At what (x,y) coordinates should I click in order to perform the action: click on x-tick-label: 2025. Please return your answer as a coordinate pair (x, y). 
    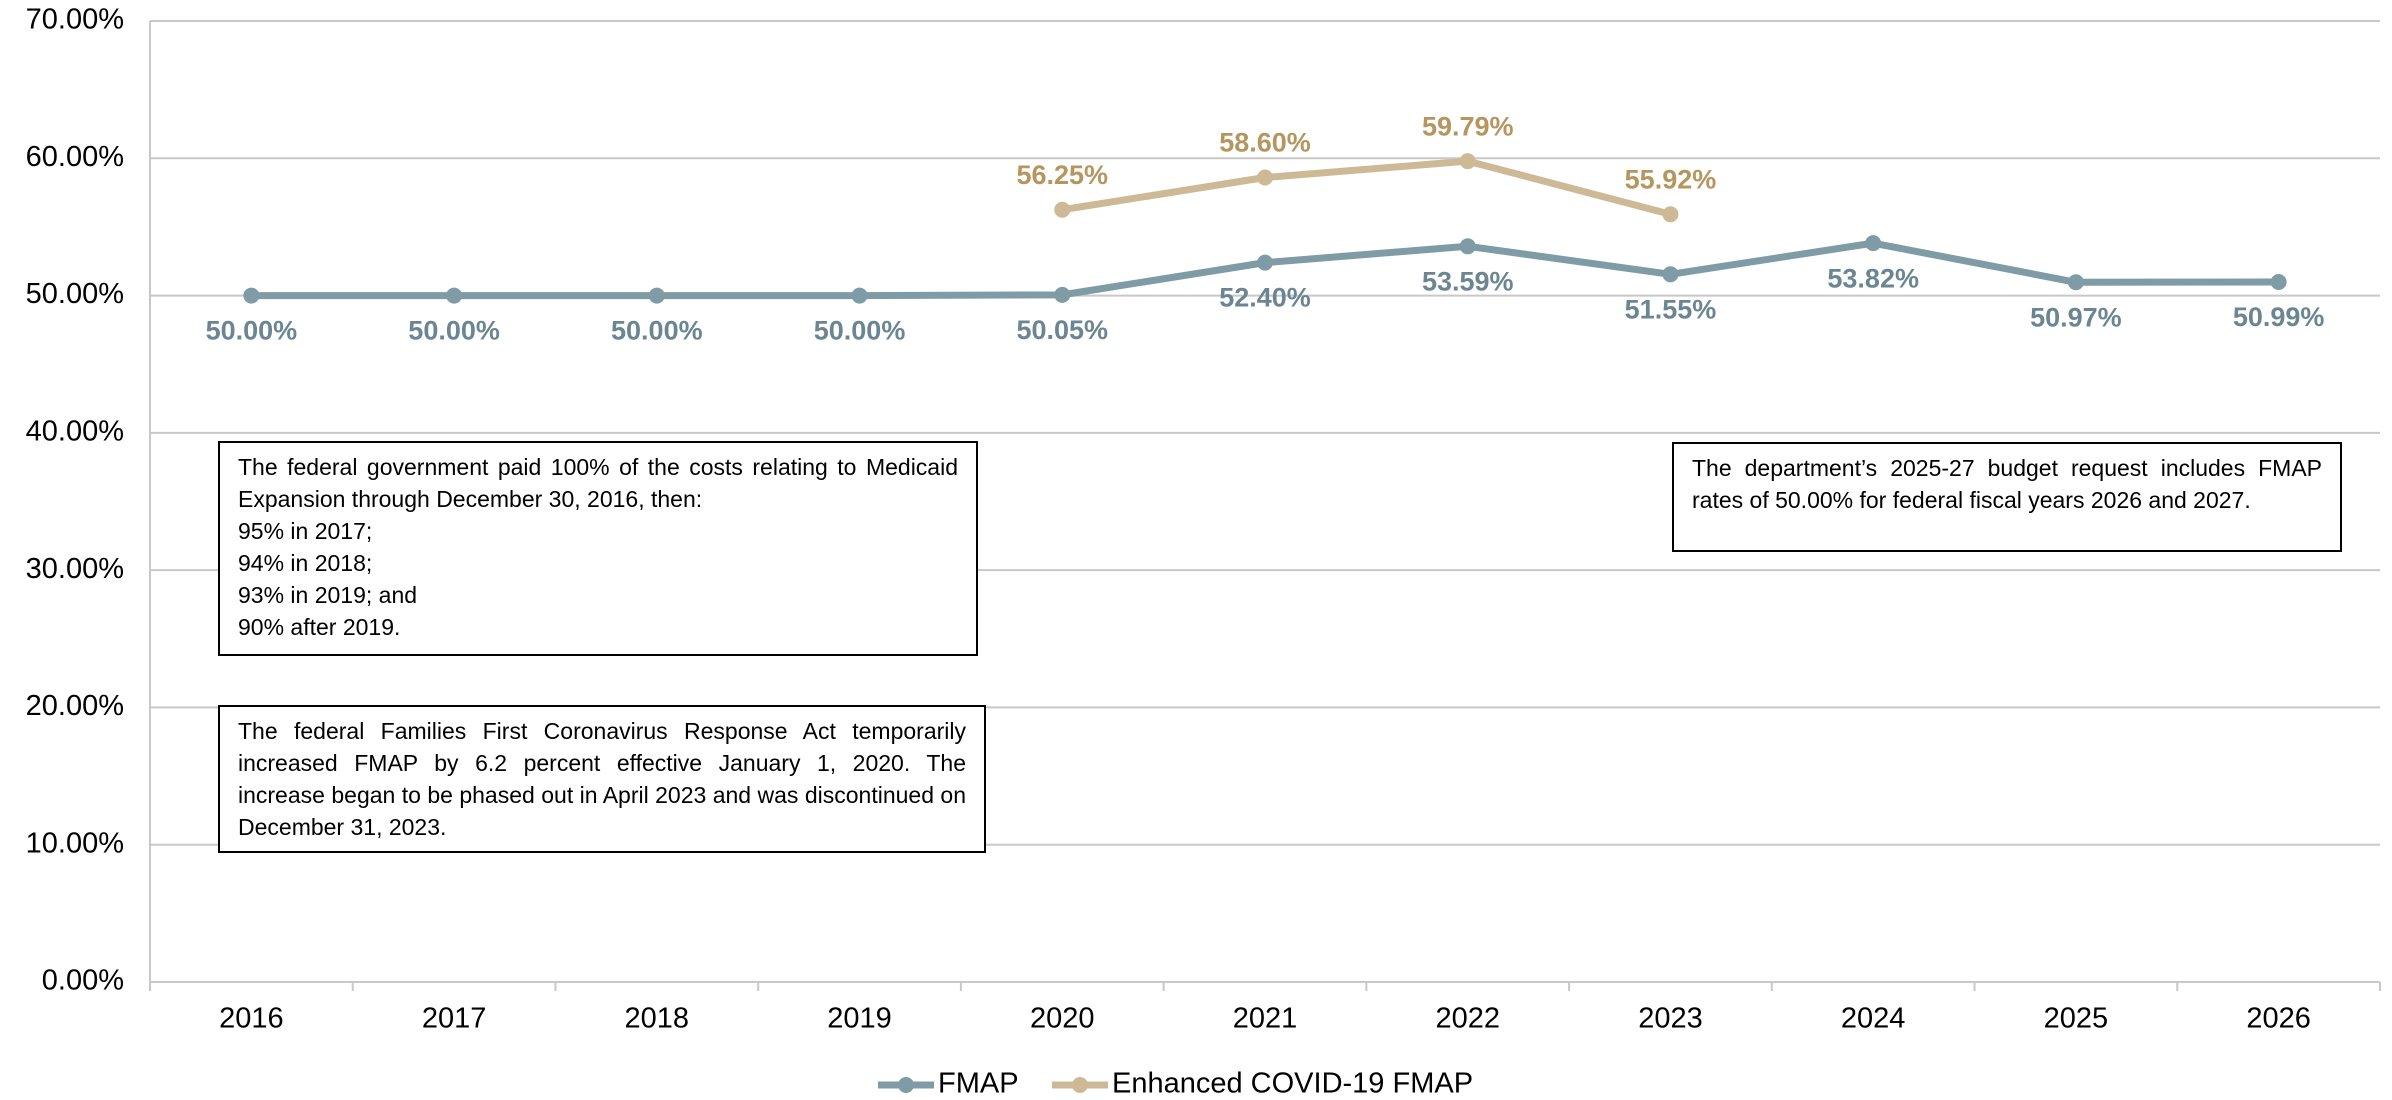
    Looking at the image, I should click on (2076, 1019).